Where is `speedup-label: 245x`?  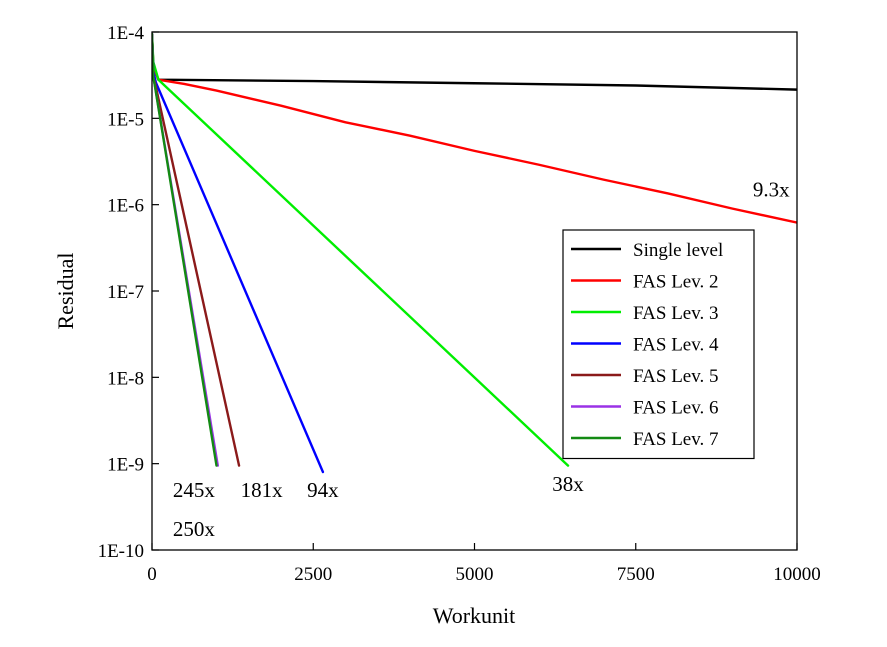
speedup-label: 245x is located at coordinates (194, 490).